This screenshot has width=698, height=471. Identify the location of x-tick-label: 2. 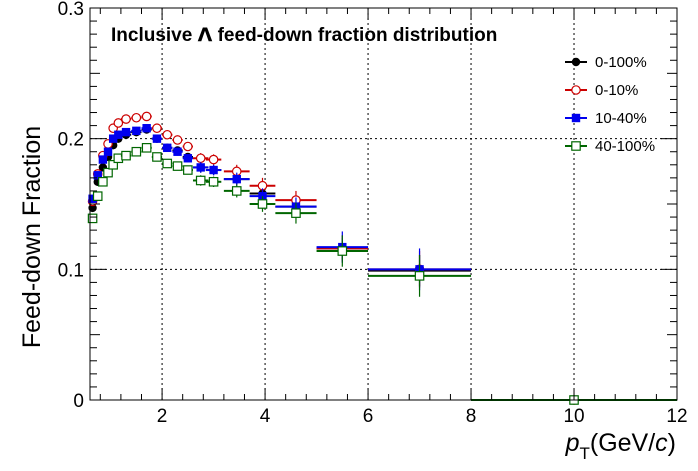
(162, 416).